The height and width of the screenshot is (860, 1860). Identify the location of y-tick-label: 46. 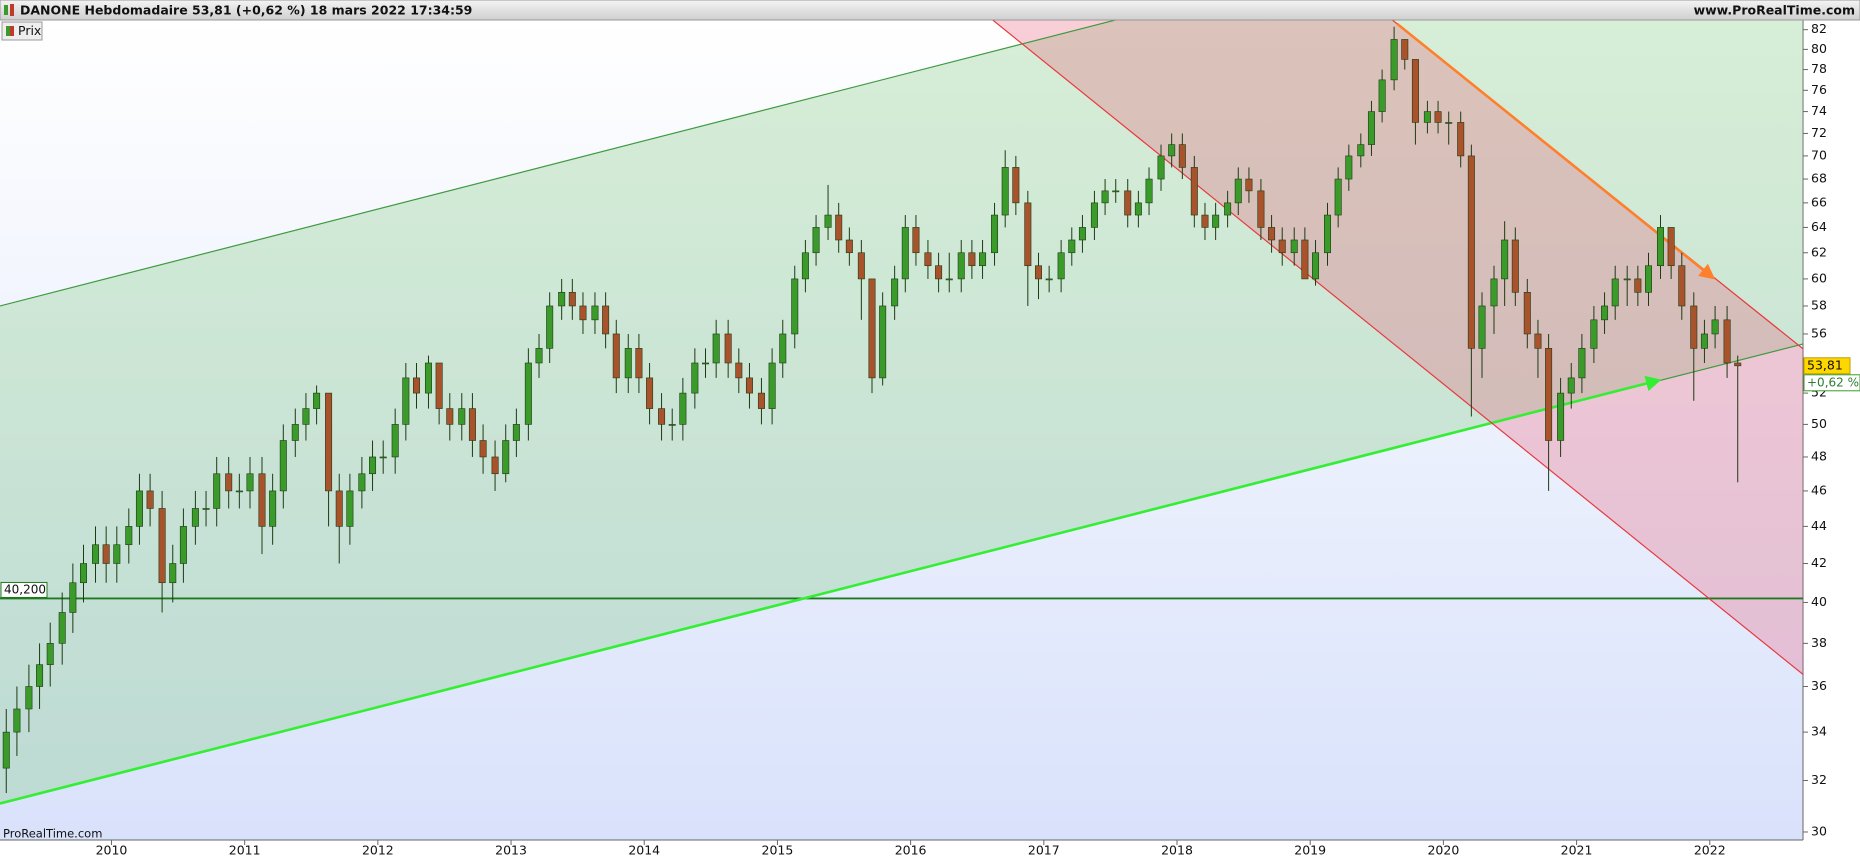
(1819, 489).